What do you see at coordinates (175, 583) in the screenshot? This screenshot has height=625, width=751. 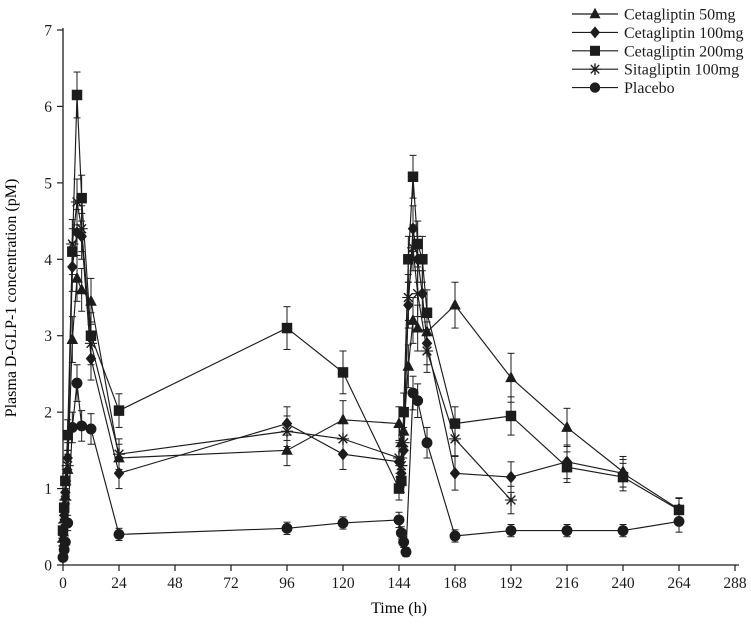 I see `x-tick-label: 48` at bounding box center [175, 583].